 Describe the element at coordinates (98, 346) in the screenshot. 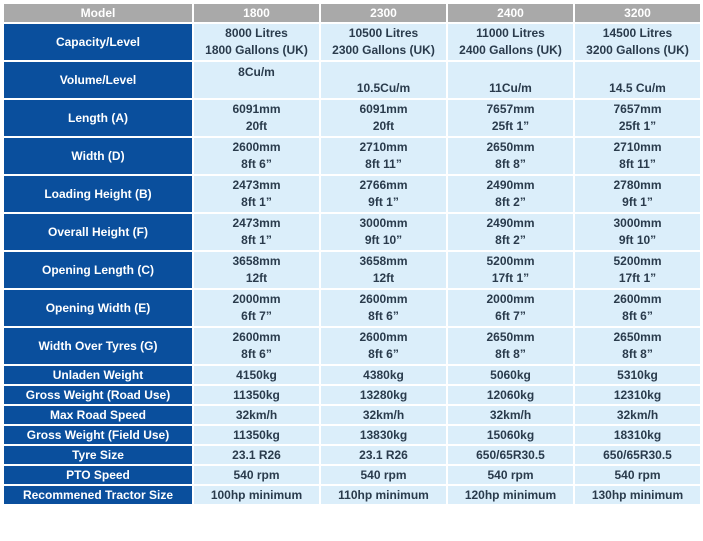

I see `row-label: Width Over Tyres (G)` at that location.